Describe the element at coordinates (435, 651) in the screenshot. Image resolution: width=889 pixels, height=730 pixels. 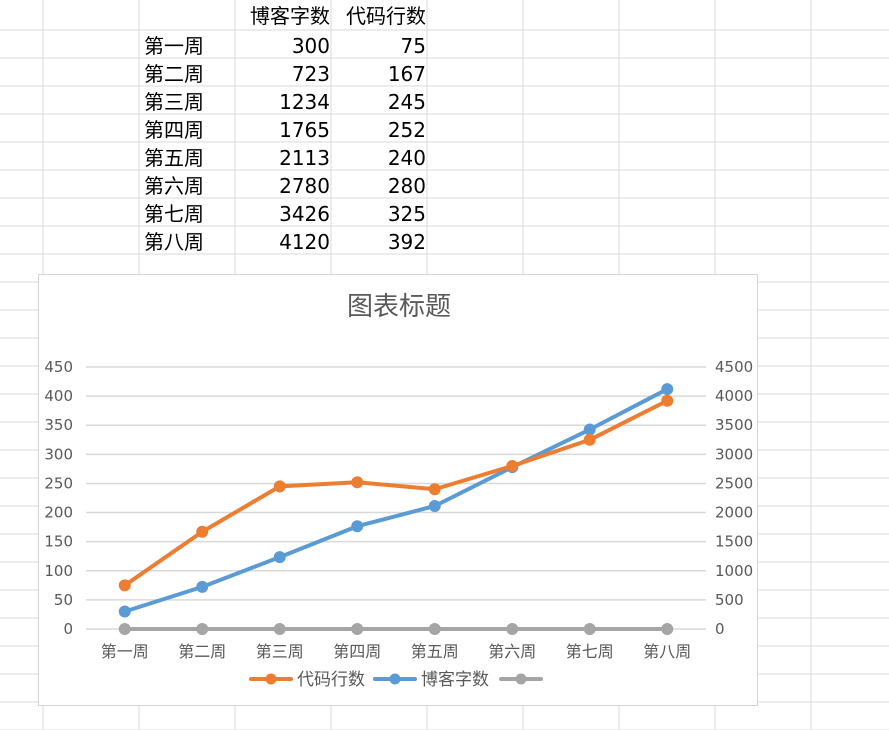
I see `x-tick-label: 第五周` at that location.